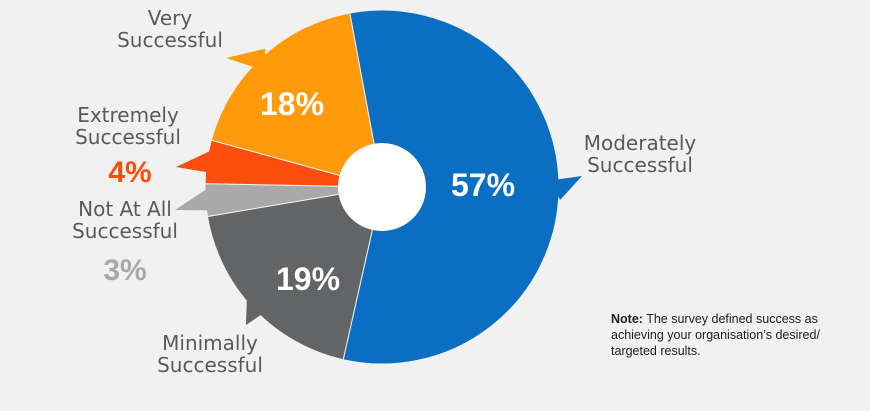 The image size is (870, 411). I want to click on slice-category-label: Moderately Successful, so click(640, 154).